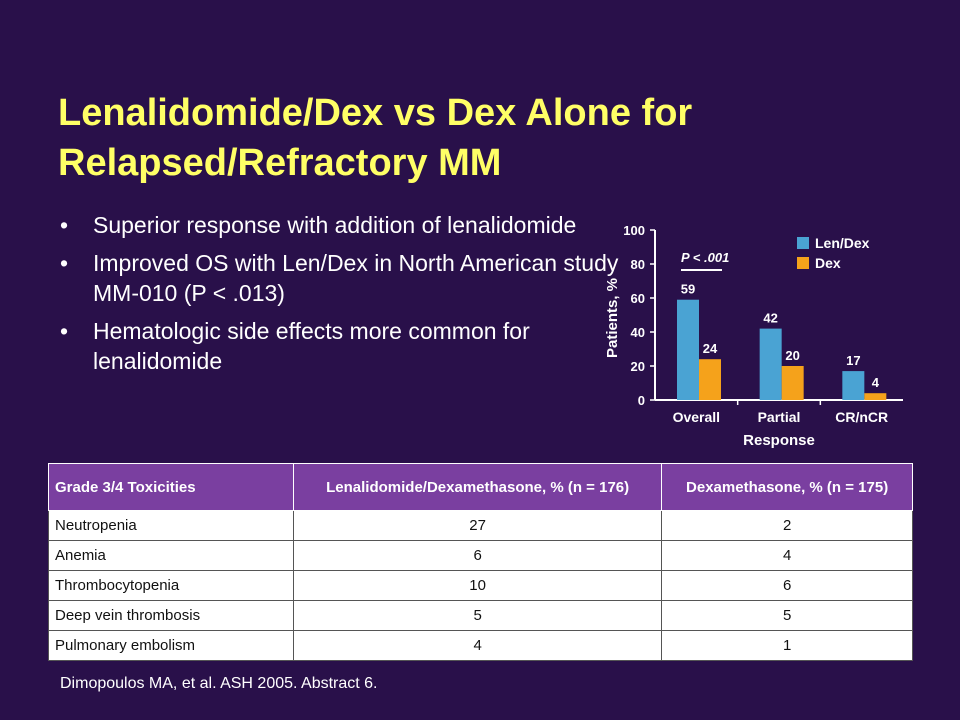  I want to click on y-tick-label: 20, so click(638, 366).